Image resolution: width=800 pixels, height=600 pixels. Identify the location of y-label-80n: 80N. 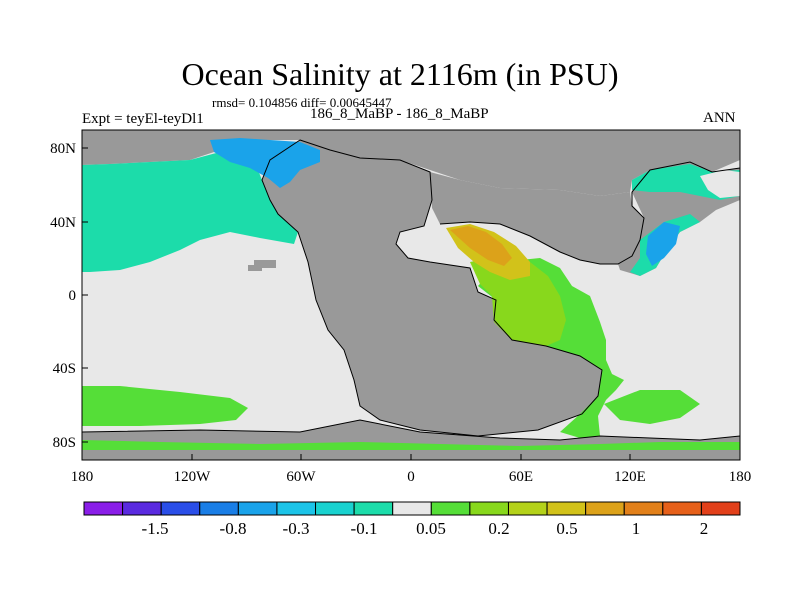
(63, 149).